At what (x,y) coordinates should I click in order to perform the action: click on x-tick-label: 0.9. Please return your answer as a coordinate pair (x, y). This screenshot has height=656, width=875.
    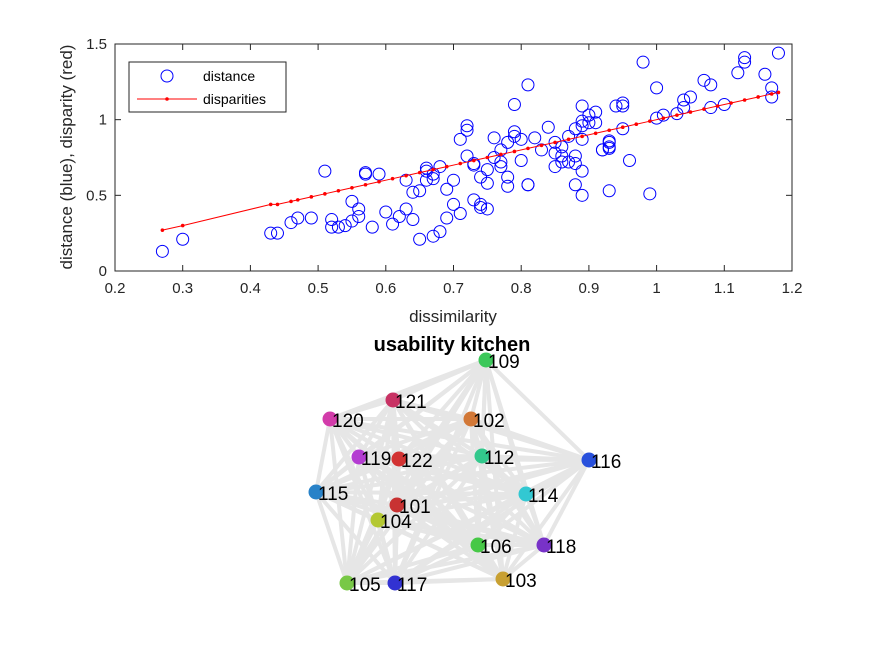
    Looking at the image, I should click on (588, 288).